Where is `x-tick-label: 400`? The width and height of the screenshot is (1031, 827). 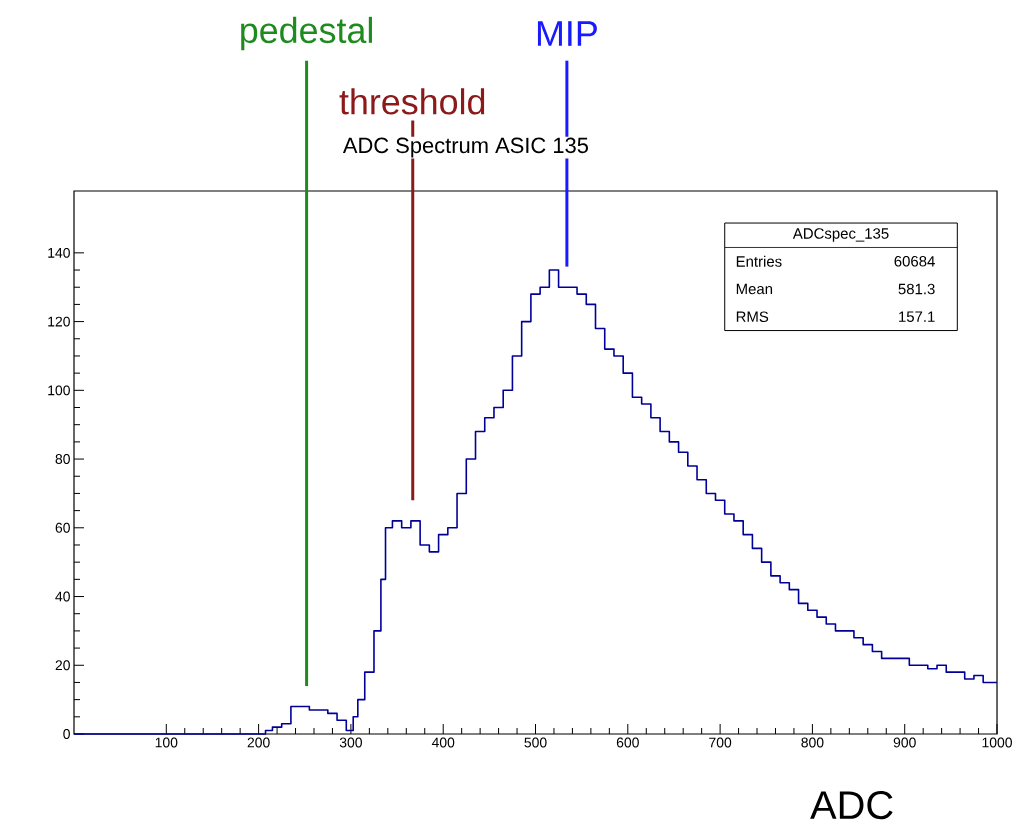 x-tick-label: 400 is located at coordinates (443, 742).